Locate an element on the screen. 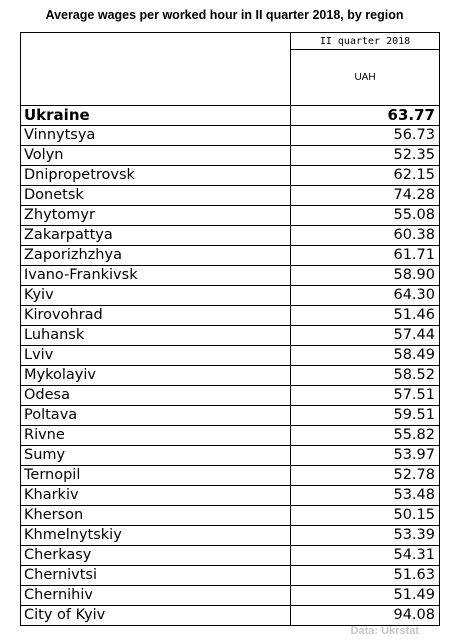 This screenshot has width=449, height=641. wage-value: 56.73 is located at coordinates (365, 135).